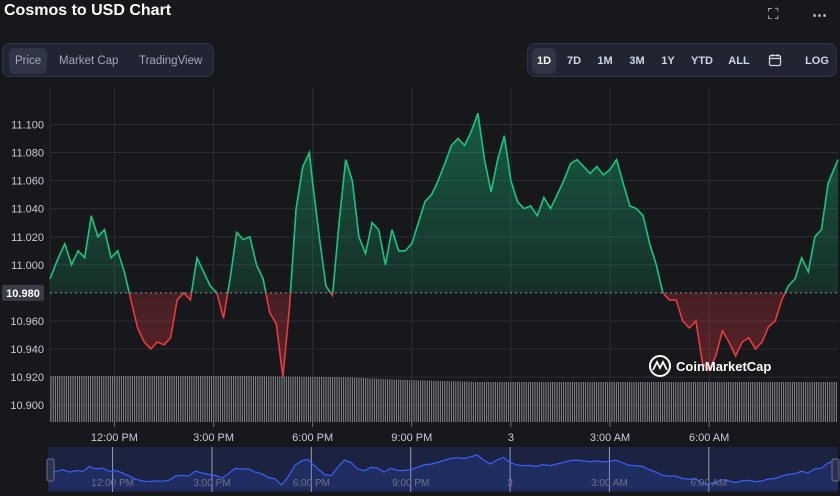 The width and height of the screenshot is (840, 496). What do you see at coordinates (27, 154) in the screenshot?
I see `y-tick-label: 11.080` at bounding box center [27, 154].